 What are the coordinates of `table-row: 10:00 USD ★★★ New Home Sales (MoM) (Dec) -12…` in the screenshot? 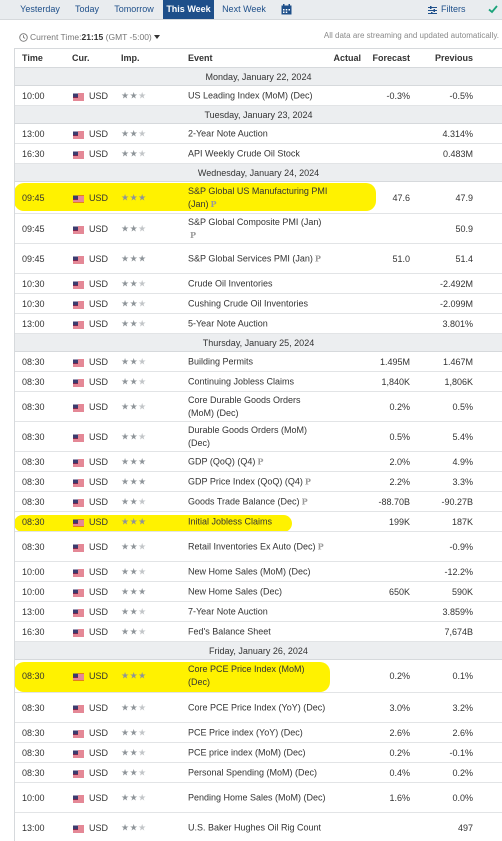 It's located at (258, 572).